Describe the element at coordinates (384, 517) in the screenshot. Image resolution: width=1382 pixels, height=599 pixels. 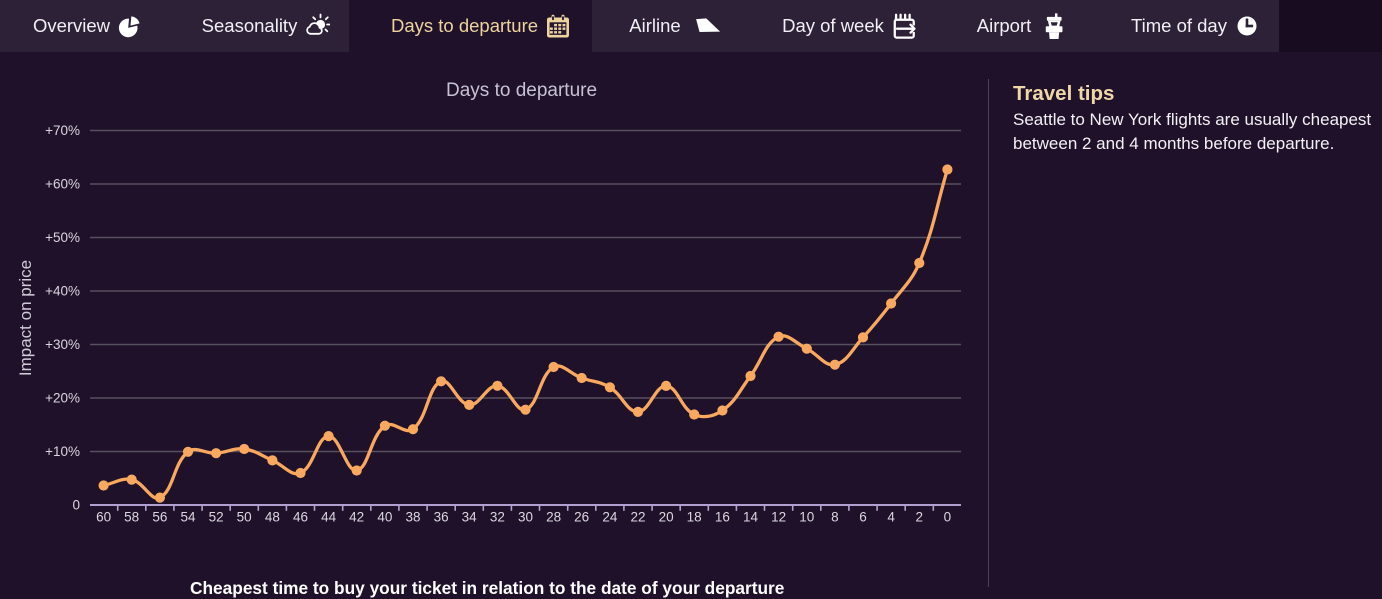
I see `svg-text: 40` at that location.